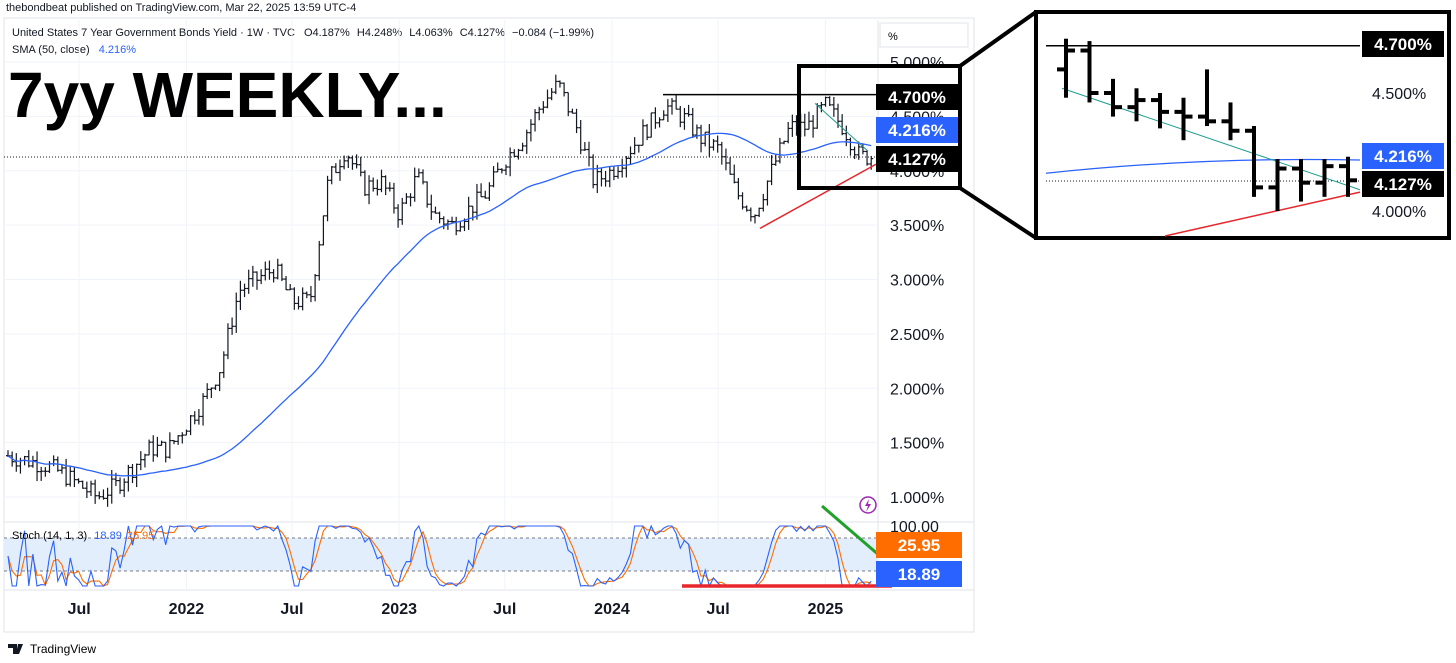 The image size is (1456, 663). What do you see at coordinates (187, 609) in the screenshot?
I see `time-tick-label: 2022` at bounding box center [187, 609].